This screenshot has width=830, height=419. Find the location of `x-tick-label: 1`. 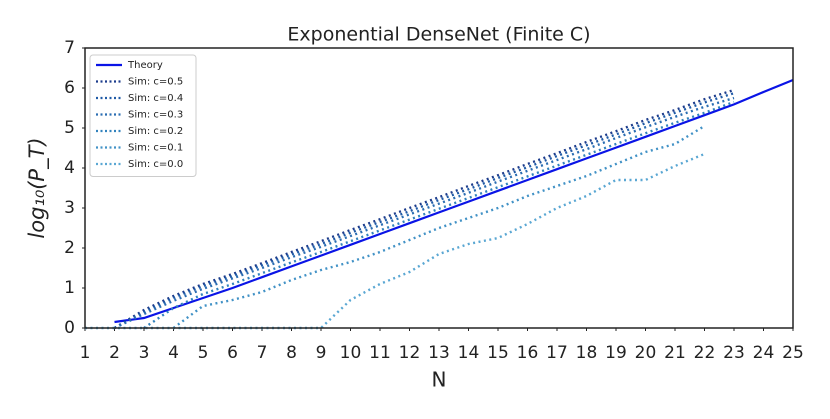

x-tick-label: 1 is located at coordinates (85, 353).